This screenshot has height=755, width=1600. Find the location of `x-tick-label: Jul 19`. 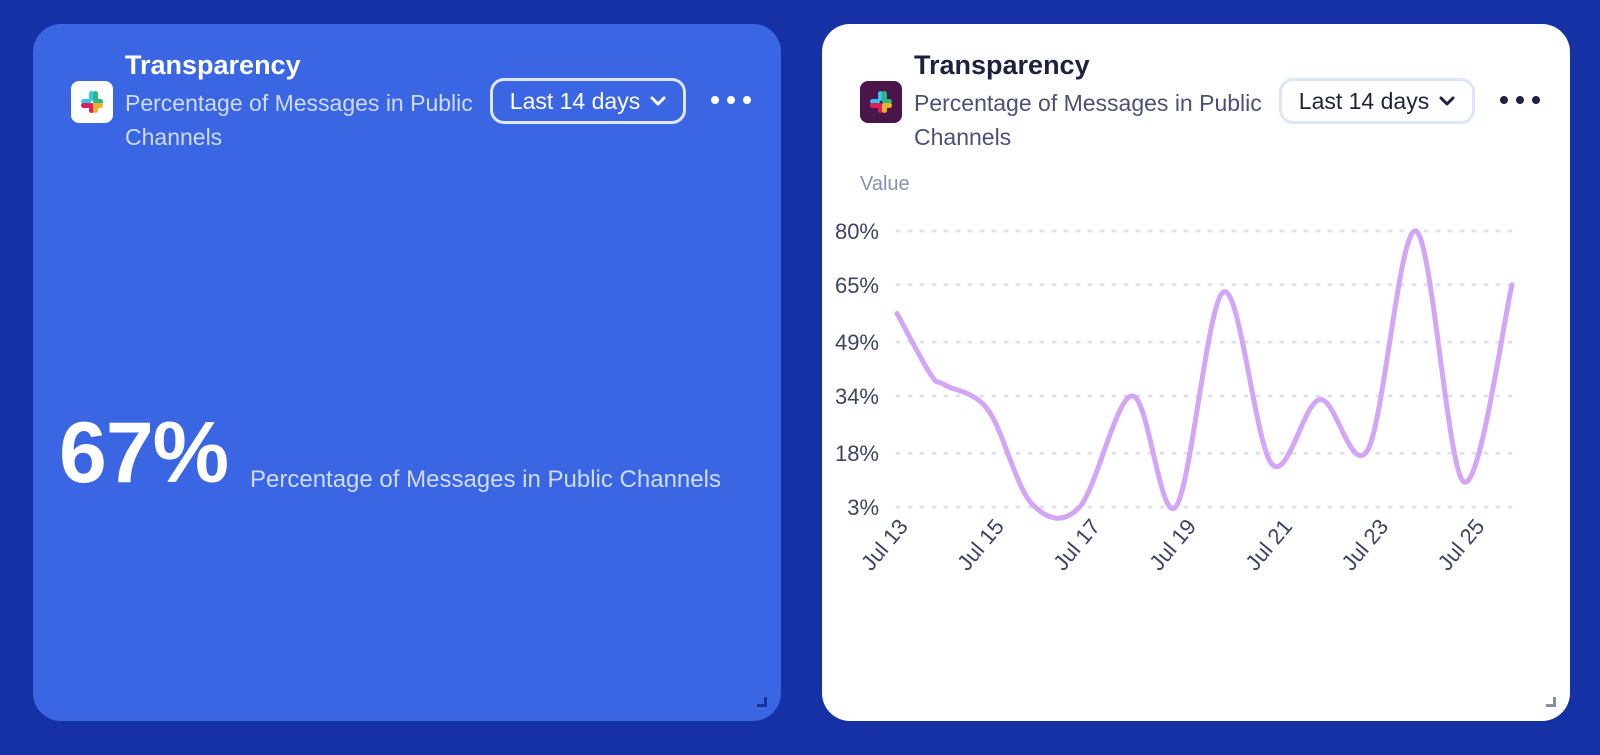

x-tick-label: Jul 19 is located at coordinates (1172, 544).